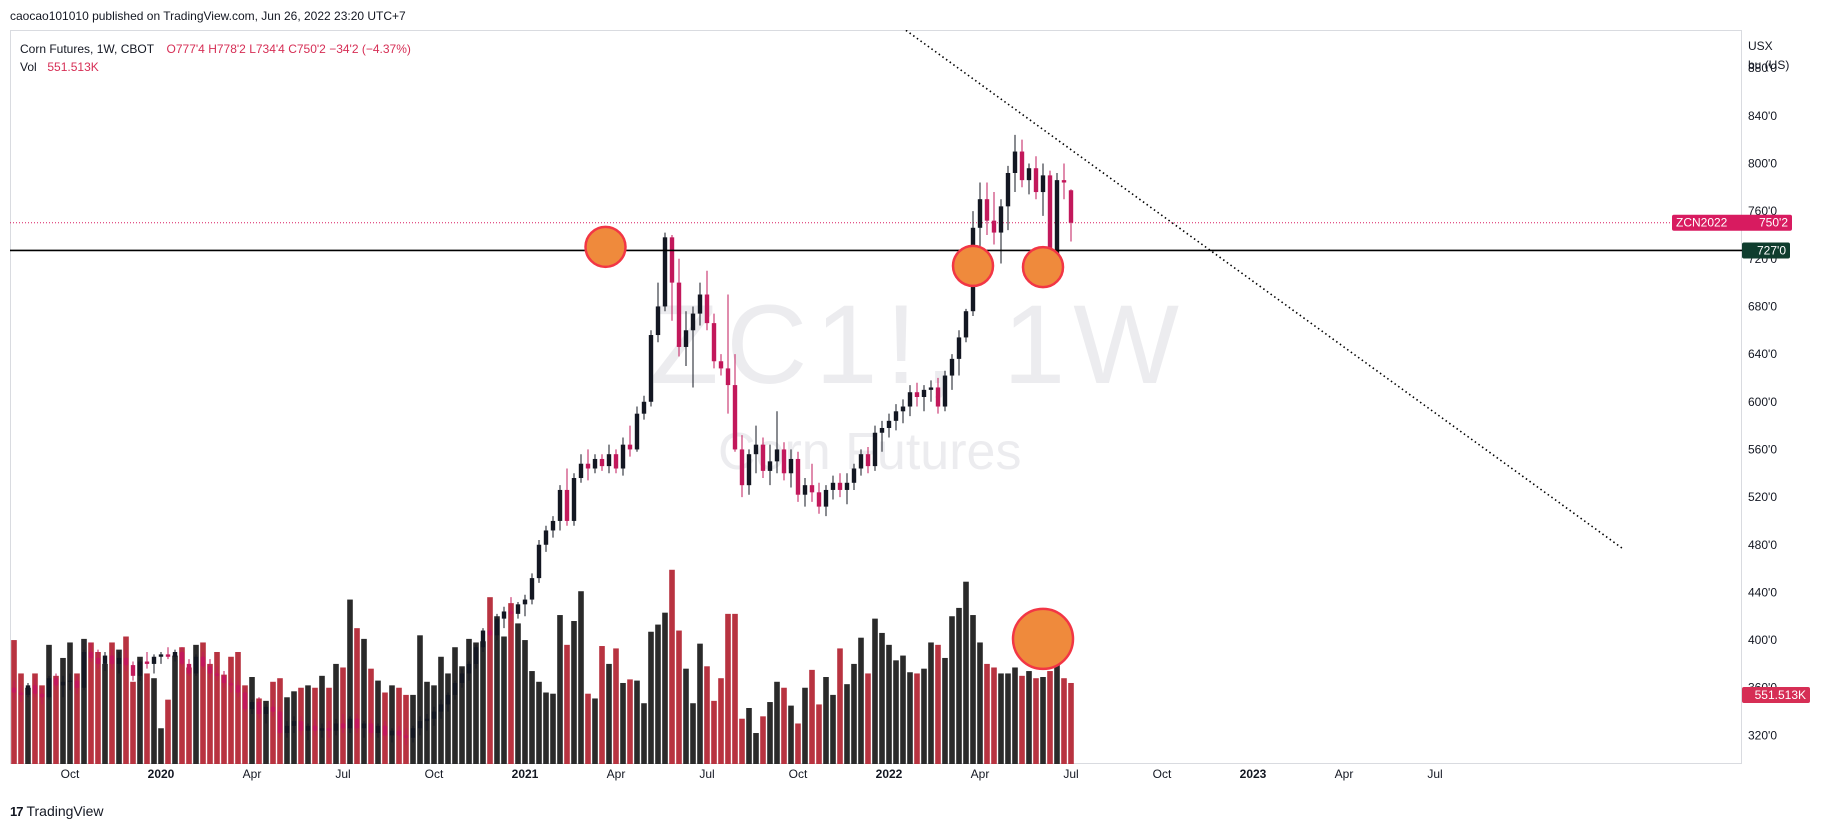 The height and width of the screenshot is (832, 1822). What do you see at coordinates (1780, 695) in the screenshot?
I see `volume-axis-label-value: 551.513K` at bounding box center [1780, 695].